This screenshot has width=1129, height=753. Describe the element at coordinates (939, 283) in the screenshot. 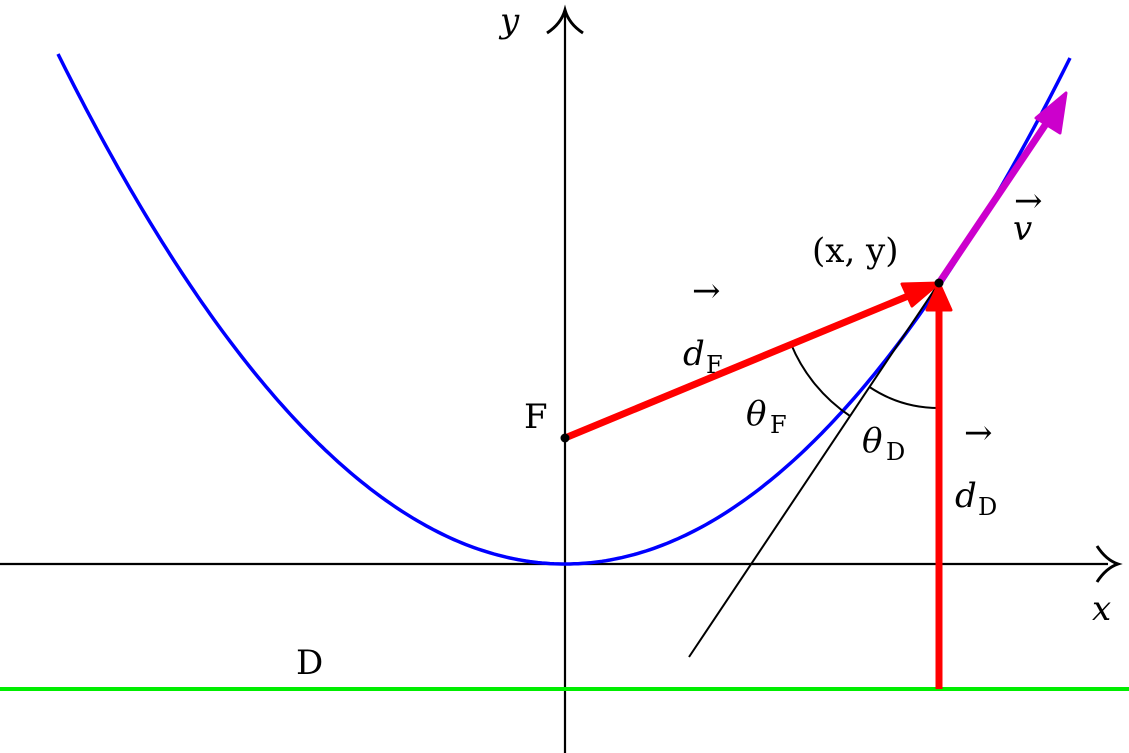

I see `curve-point` at that location.